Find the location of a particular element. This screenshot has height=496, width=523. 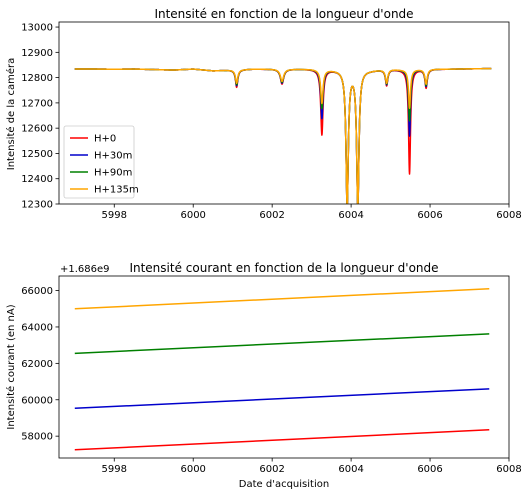

legend-label-h-30m: H+30m is located at coordinates (113, 156).